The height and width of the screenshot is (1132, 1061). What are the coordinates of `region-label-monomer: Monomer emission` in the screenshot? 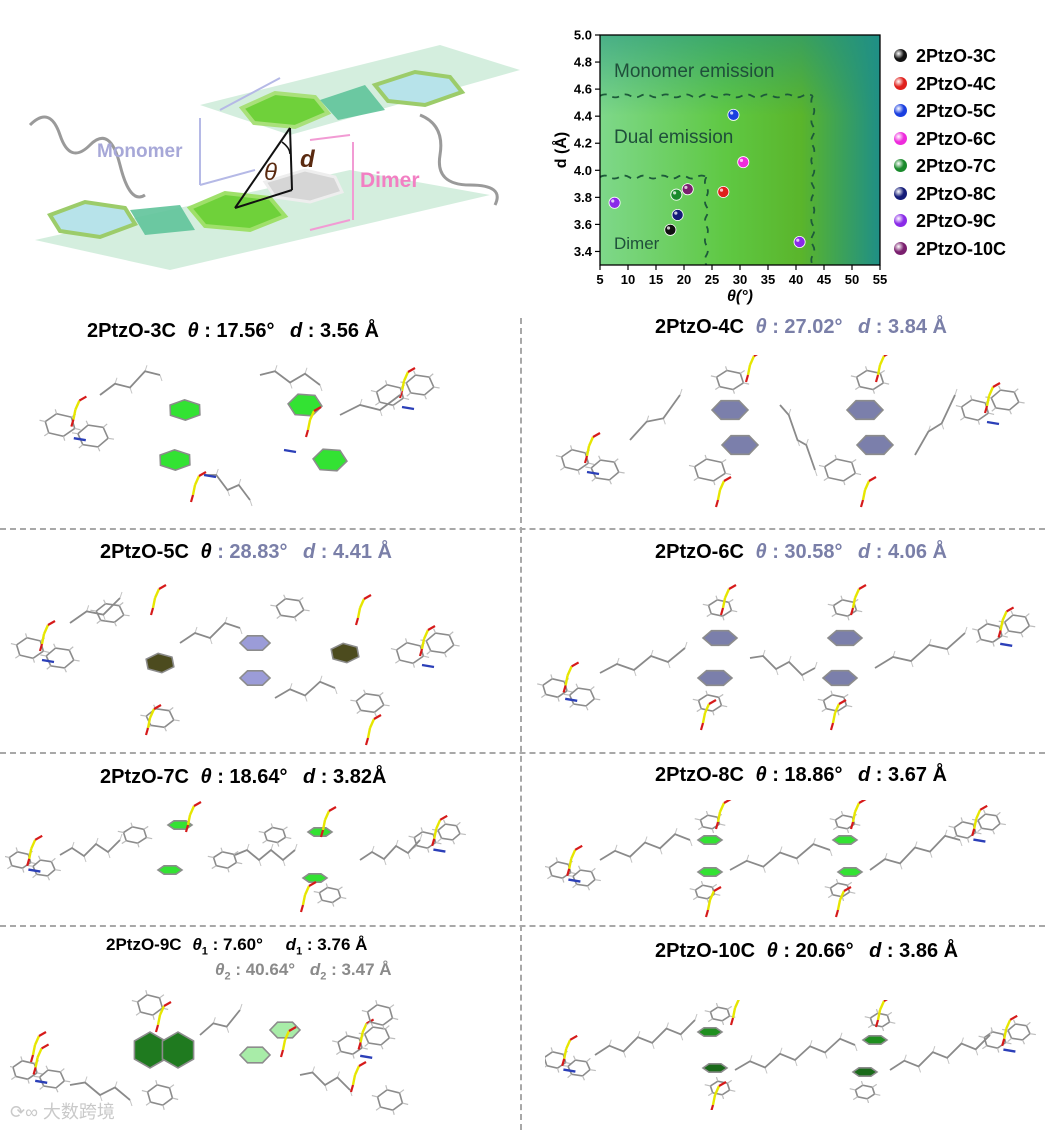 It's located at (694, 71).